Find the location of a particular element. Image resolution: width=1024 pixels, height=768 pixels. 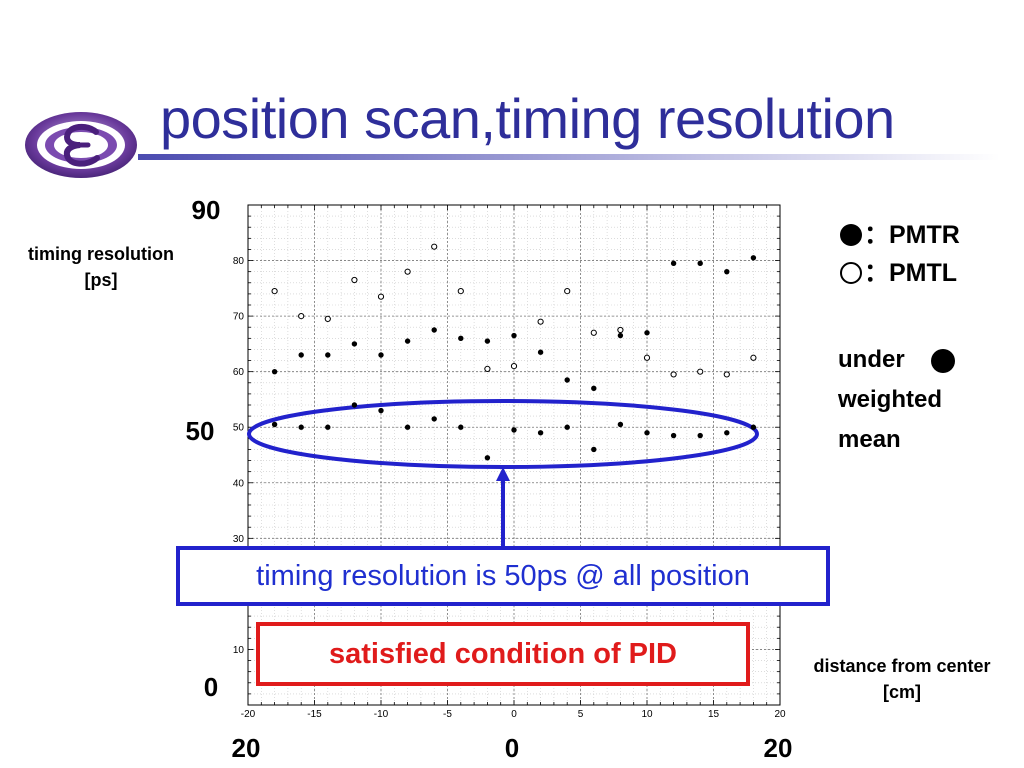

y-tick-label: 80 is located at coordinates (239, 261).